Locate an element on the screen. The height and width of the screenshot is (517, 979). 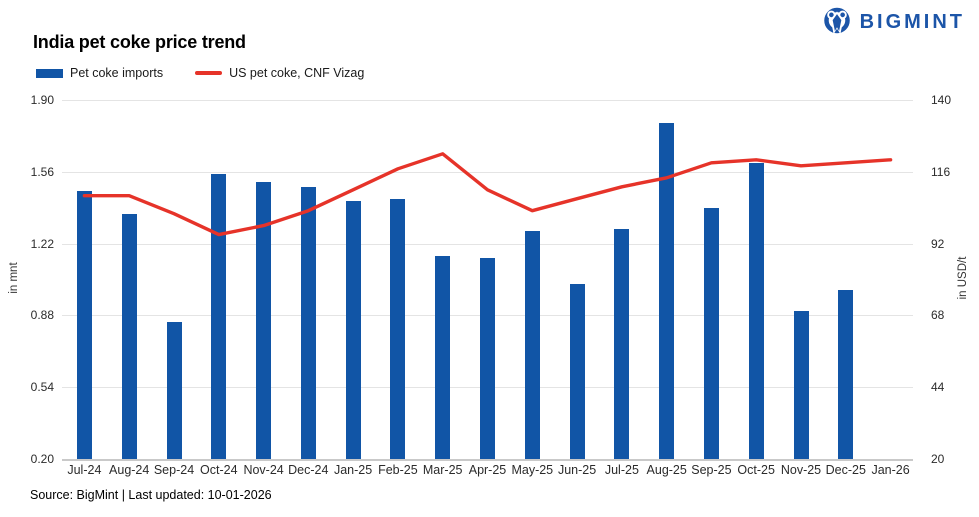
x-axis-label: Dec-25 is located at coordinates (845, 470).